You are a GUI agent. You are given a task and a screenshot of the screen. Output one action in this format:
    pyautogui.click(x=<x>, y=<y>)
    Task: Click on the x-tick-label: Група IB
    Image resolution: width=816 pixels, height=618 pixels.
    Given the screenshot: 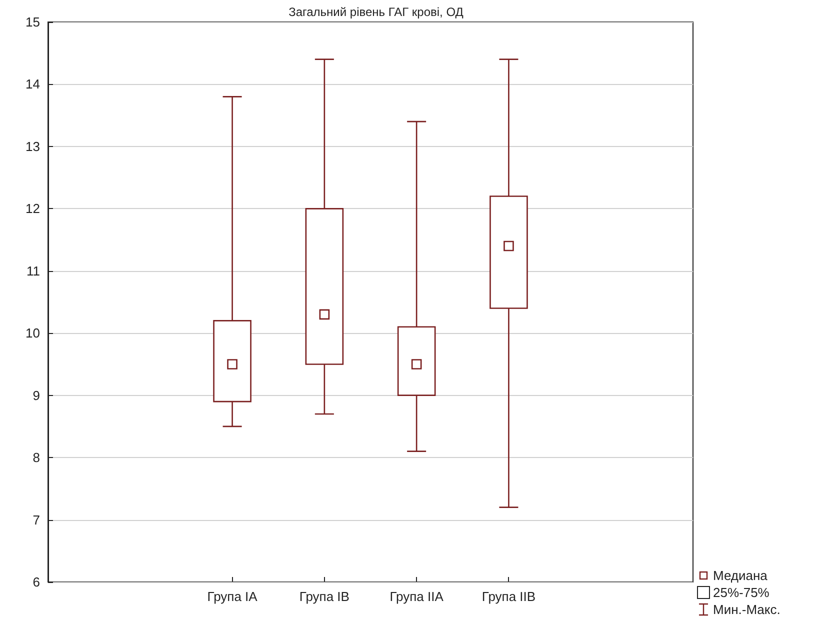 What is the action you would take?
    pyautogui.click(x=324, y=596)
    